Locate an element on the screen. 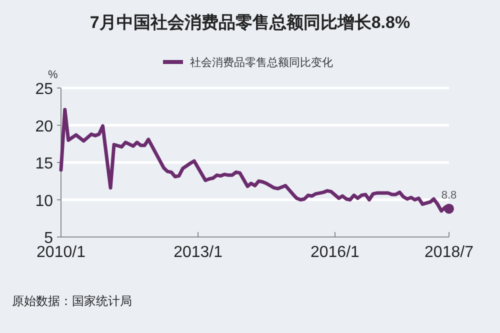  legend-label: 社会消费品零售总额同比变化 is located at coordinates (261, 62).